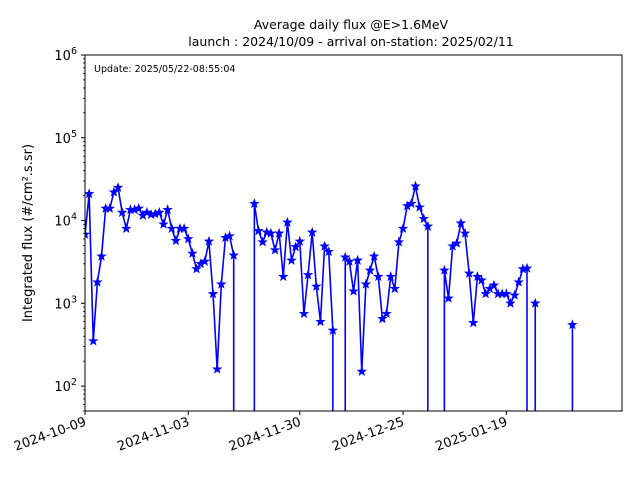 The height and width of the screenshot is (480, 640). I want to click on y-tick-label: 10², so click(65, 386).